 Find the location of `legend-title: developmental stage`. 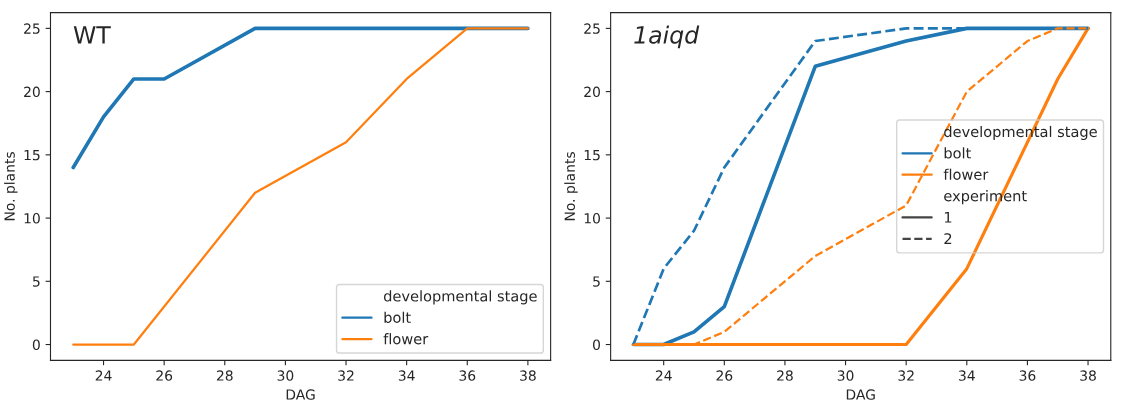

legend-title: developmental stage is located at coordinates (460, 297).